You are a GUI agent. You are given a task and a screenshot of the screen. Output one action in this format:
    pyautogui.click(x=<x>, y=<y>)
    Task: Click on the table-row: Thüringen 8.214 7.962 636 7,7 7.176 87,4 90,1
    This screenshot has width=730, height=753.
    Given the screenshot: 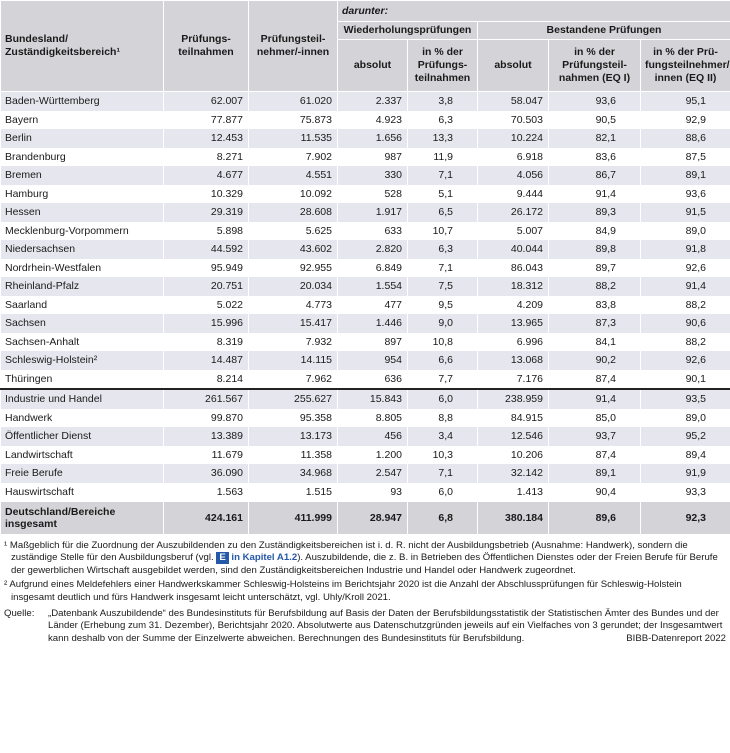 What is the action you would take?
    pyautogui.click(x=365, y=379)
    